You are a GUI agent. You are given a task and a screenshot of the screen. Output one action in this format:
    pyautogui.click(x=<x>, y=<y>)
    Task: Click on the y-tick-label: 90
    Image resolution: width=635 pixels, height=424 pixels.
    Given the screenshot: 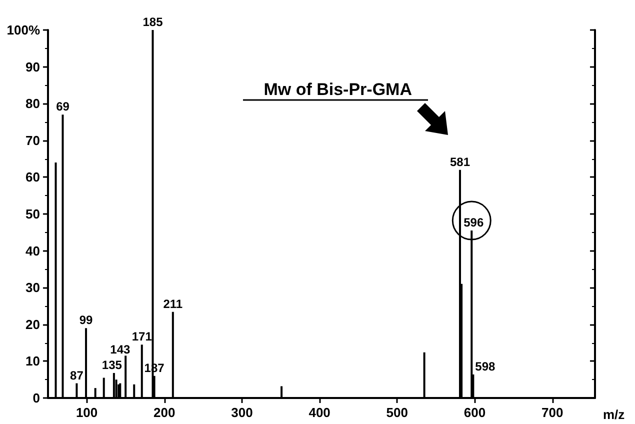 What is the action you would take?
    pyautogui.click(x=33, y=66)
    